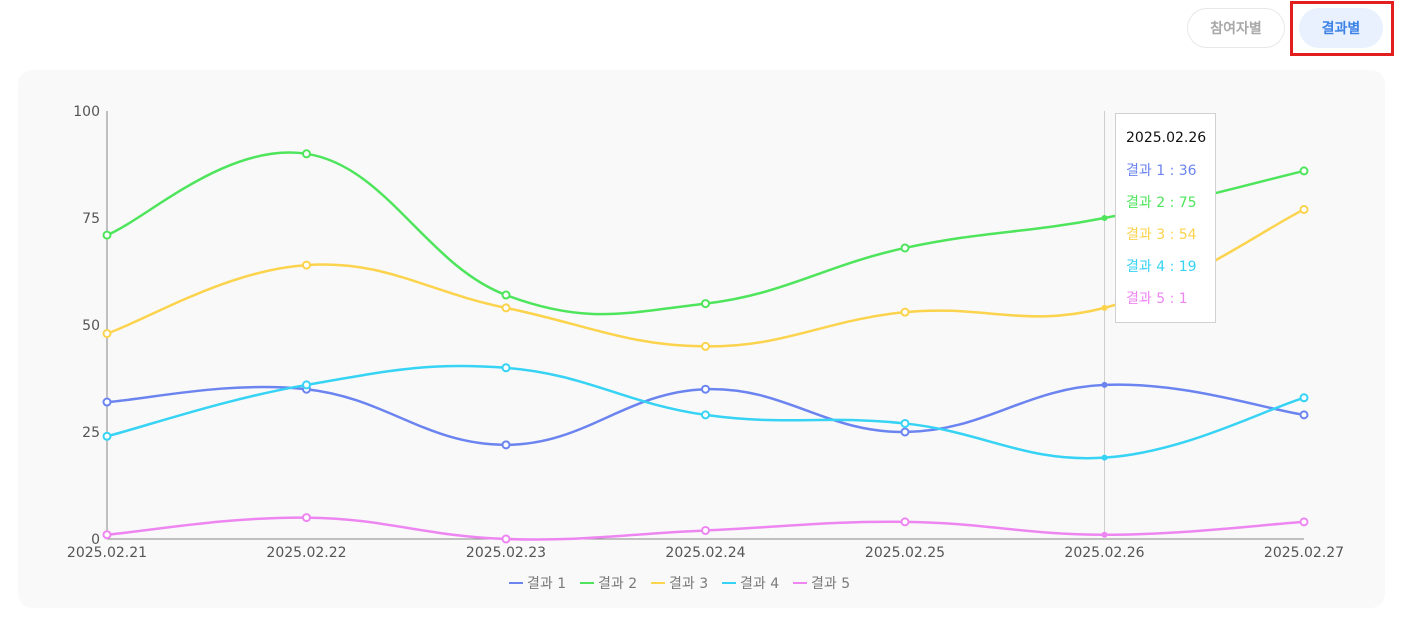 The height and width of the screenshot is (632, 1405). Describe the element at coordinates (86, 112) in the screenshot. I see `y-tick-label: 100` at that location.